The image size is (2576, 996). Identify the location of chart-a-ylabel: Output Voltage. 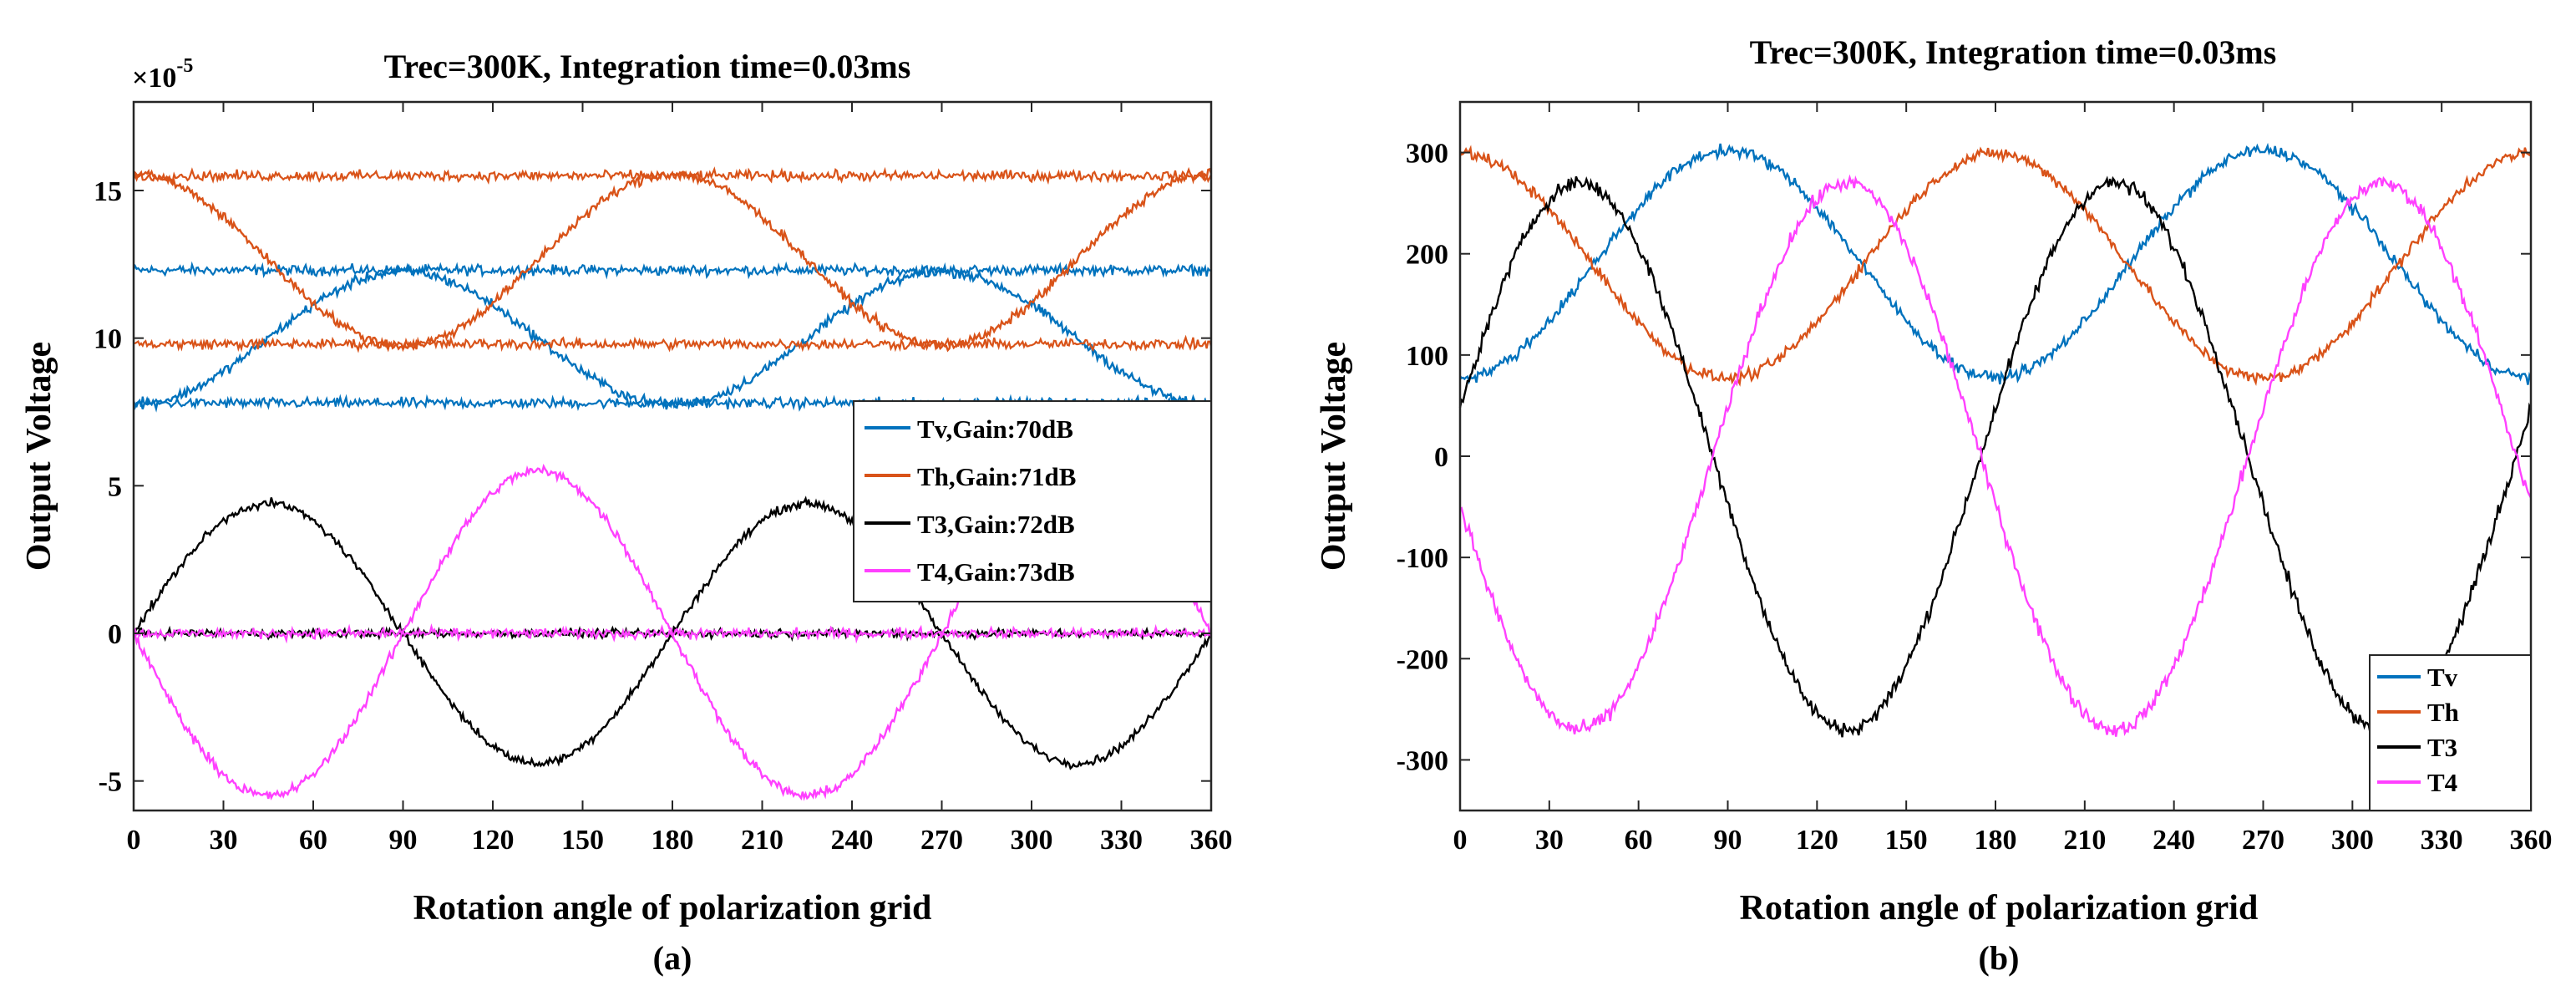
(39, 456).